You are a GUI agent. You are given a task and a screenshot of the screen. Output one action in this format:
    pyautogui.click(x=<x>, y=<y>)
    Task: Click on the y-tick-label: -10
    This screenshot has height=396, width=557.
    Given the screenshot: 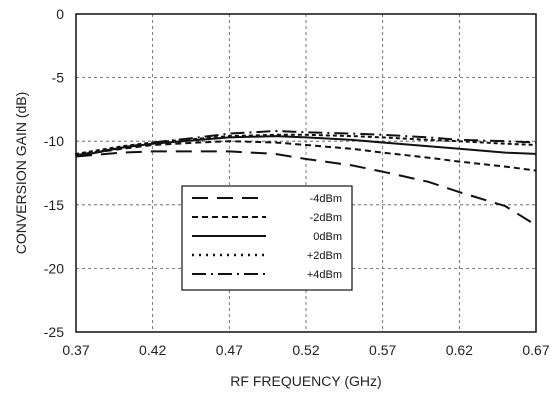 What is the action you would take?
    pyautogui.click(x=54, y=141)
    